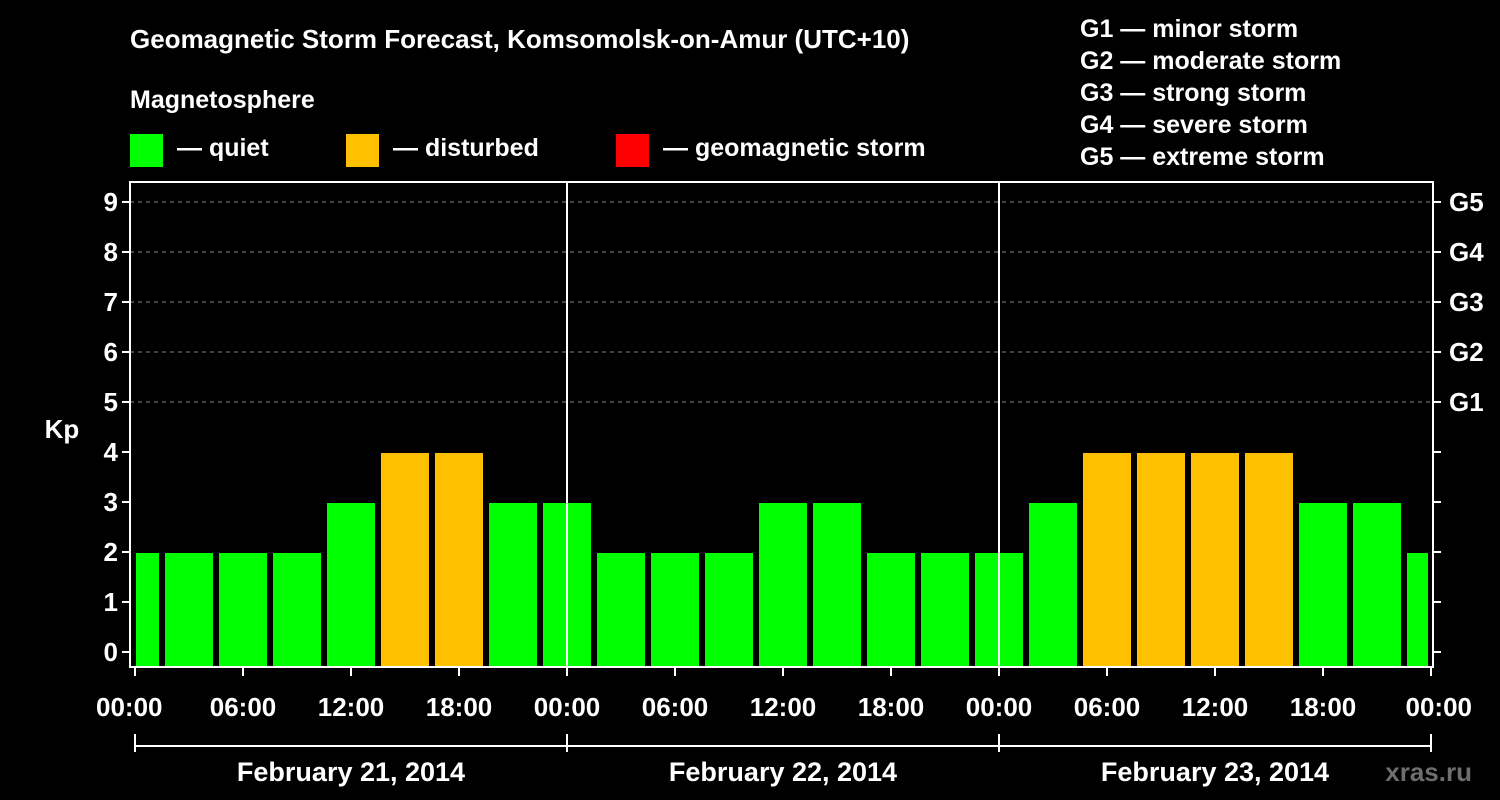 The image size is (1500, 800). Describe the element at coordinates (632, 150) in the screenshot. I see `legend-swatch-storm` at that location.